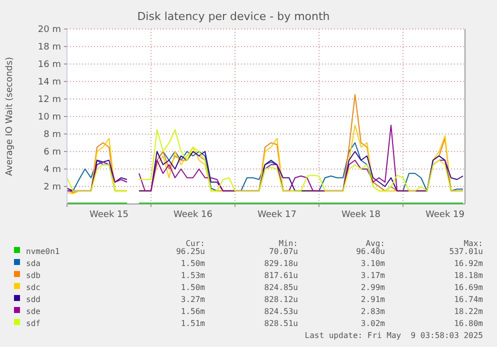 The width and height of the screenshot is (497, 347). I want to click on text: 3.27m, so click(193, 299).